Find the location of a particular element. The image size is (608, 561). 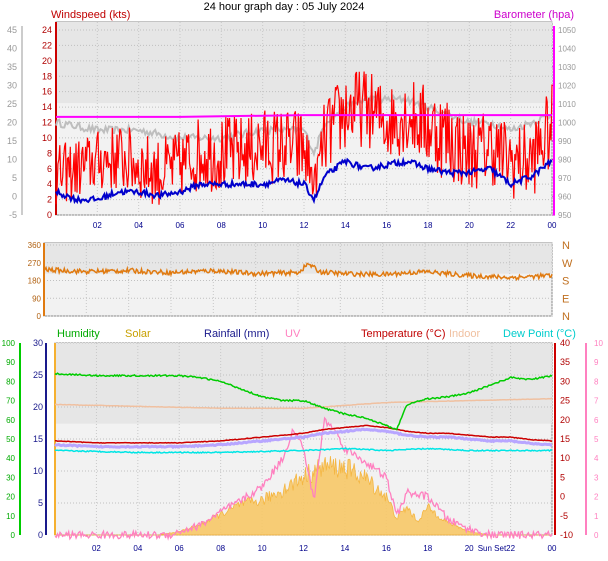

wind-tick-label: 24 is located at coordinates (47, 30).